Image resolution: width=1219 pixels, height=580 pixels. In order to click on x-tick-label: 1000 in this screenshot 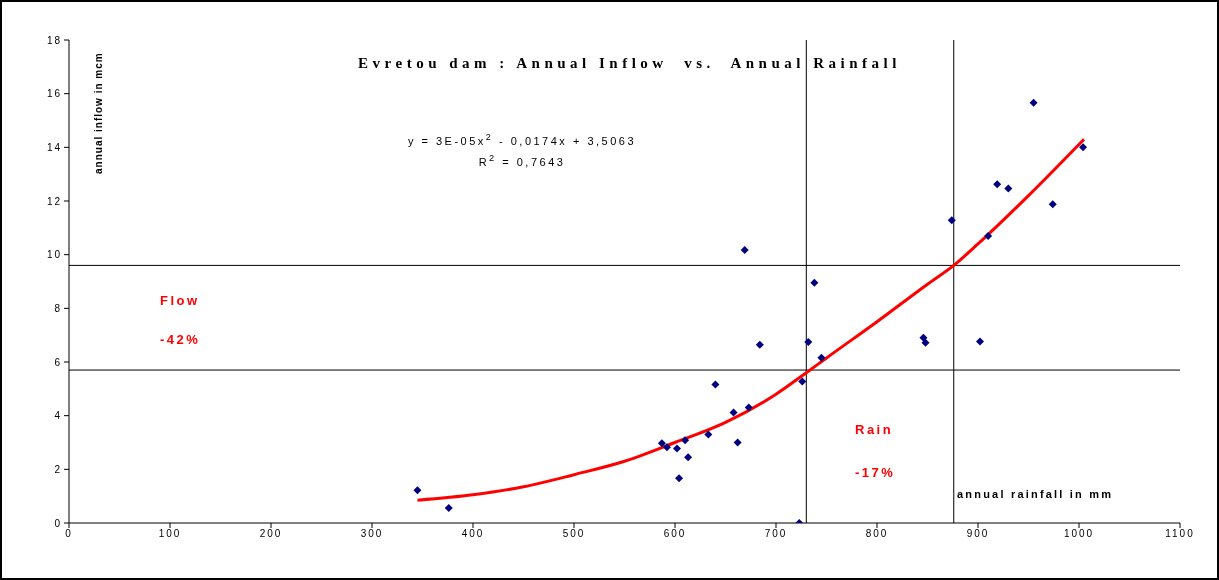, I will do `click(1079, 534)`.